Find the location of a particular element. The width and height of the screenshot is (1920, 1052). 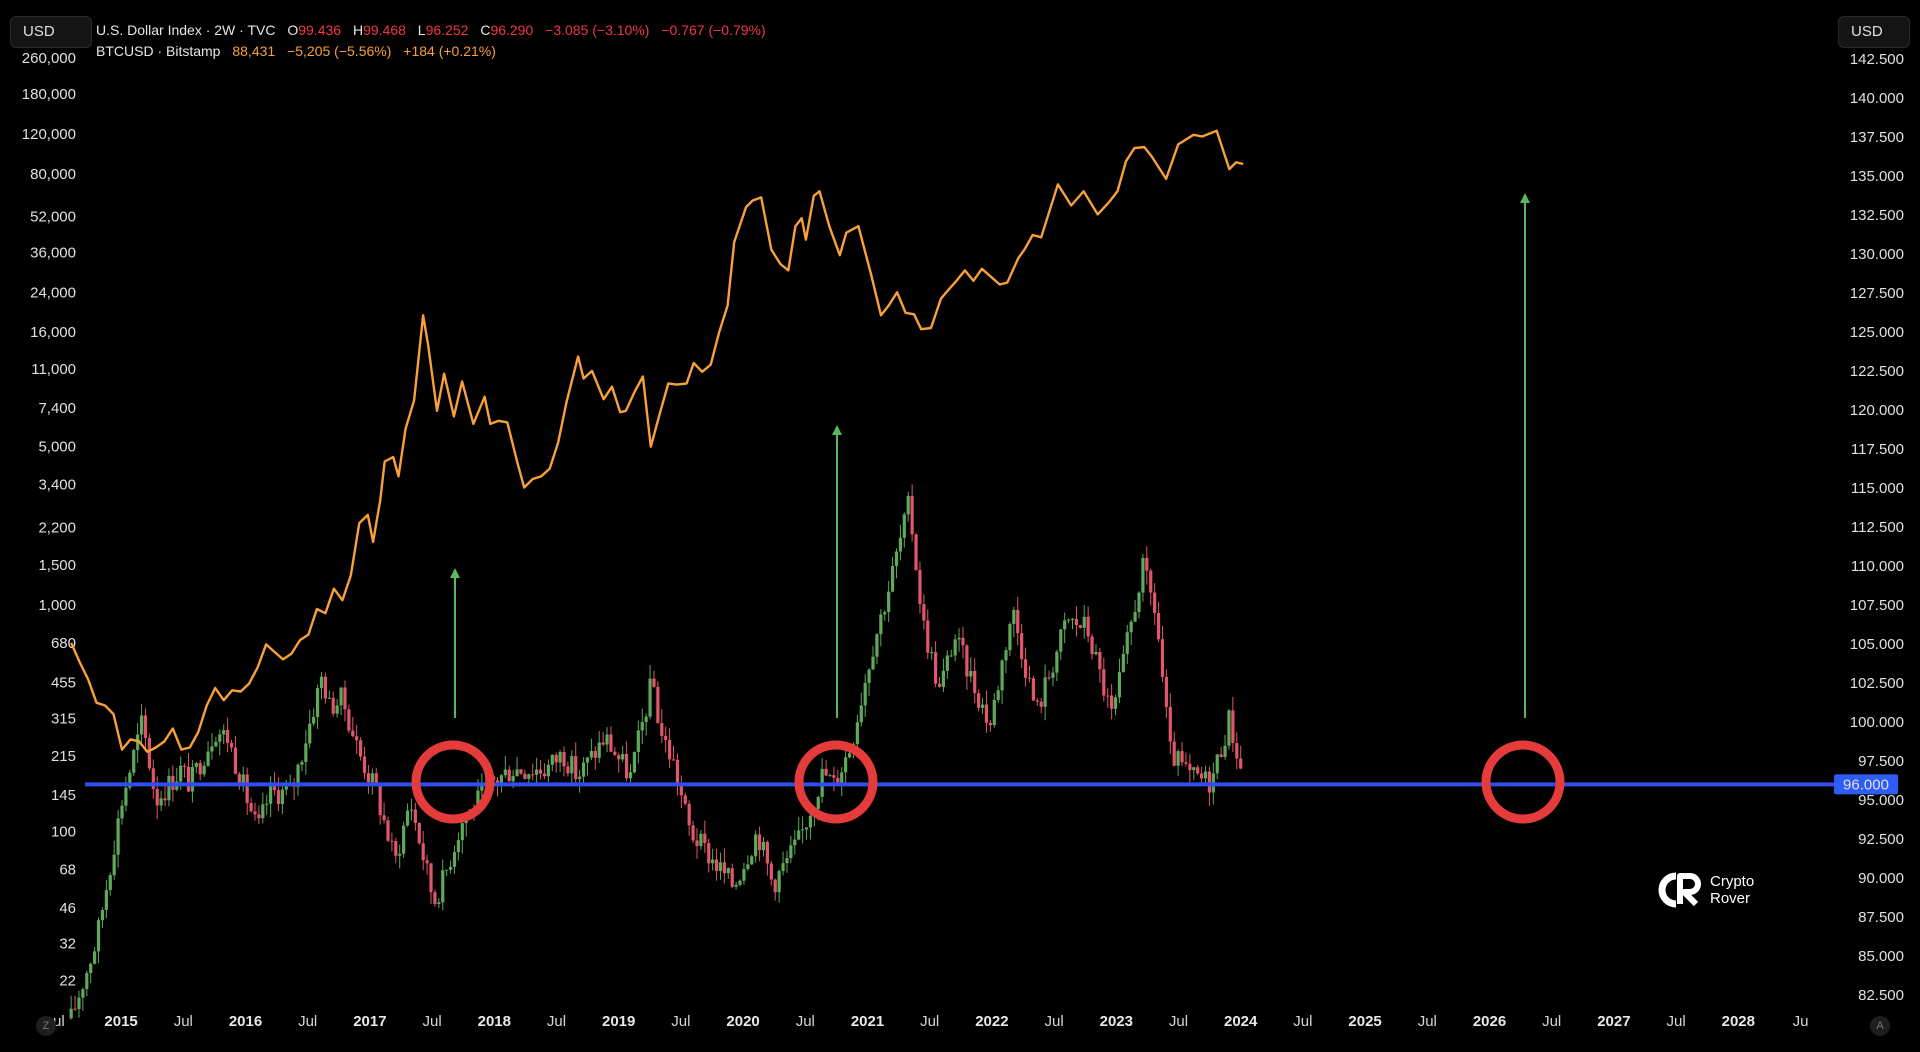

auto-scale-button: A is located at coordinates (1880, 1026).